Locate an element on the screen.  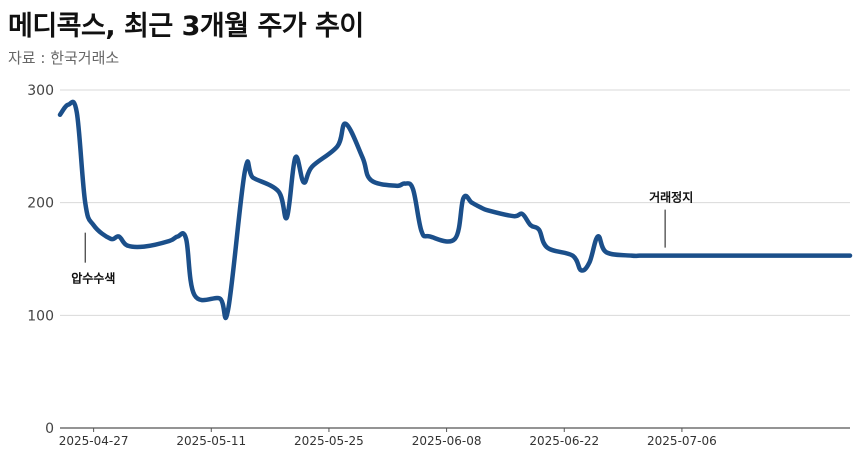
x-tick-label: 2025-05-11 is located at coordinates (211, 441).